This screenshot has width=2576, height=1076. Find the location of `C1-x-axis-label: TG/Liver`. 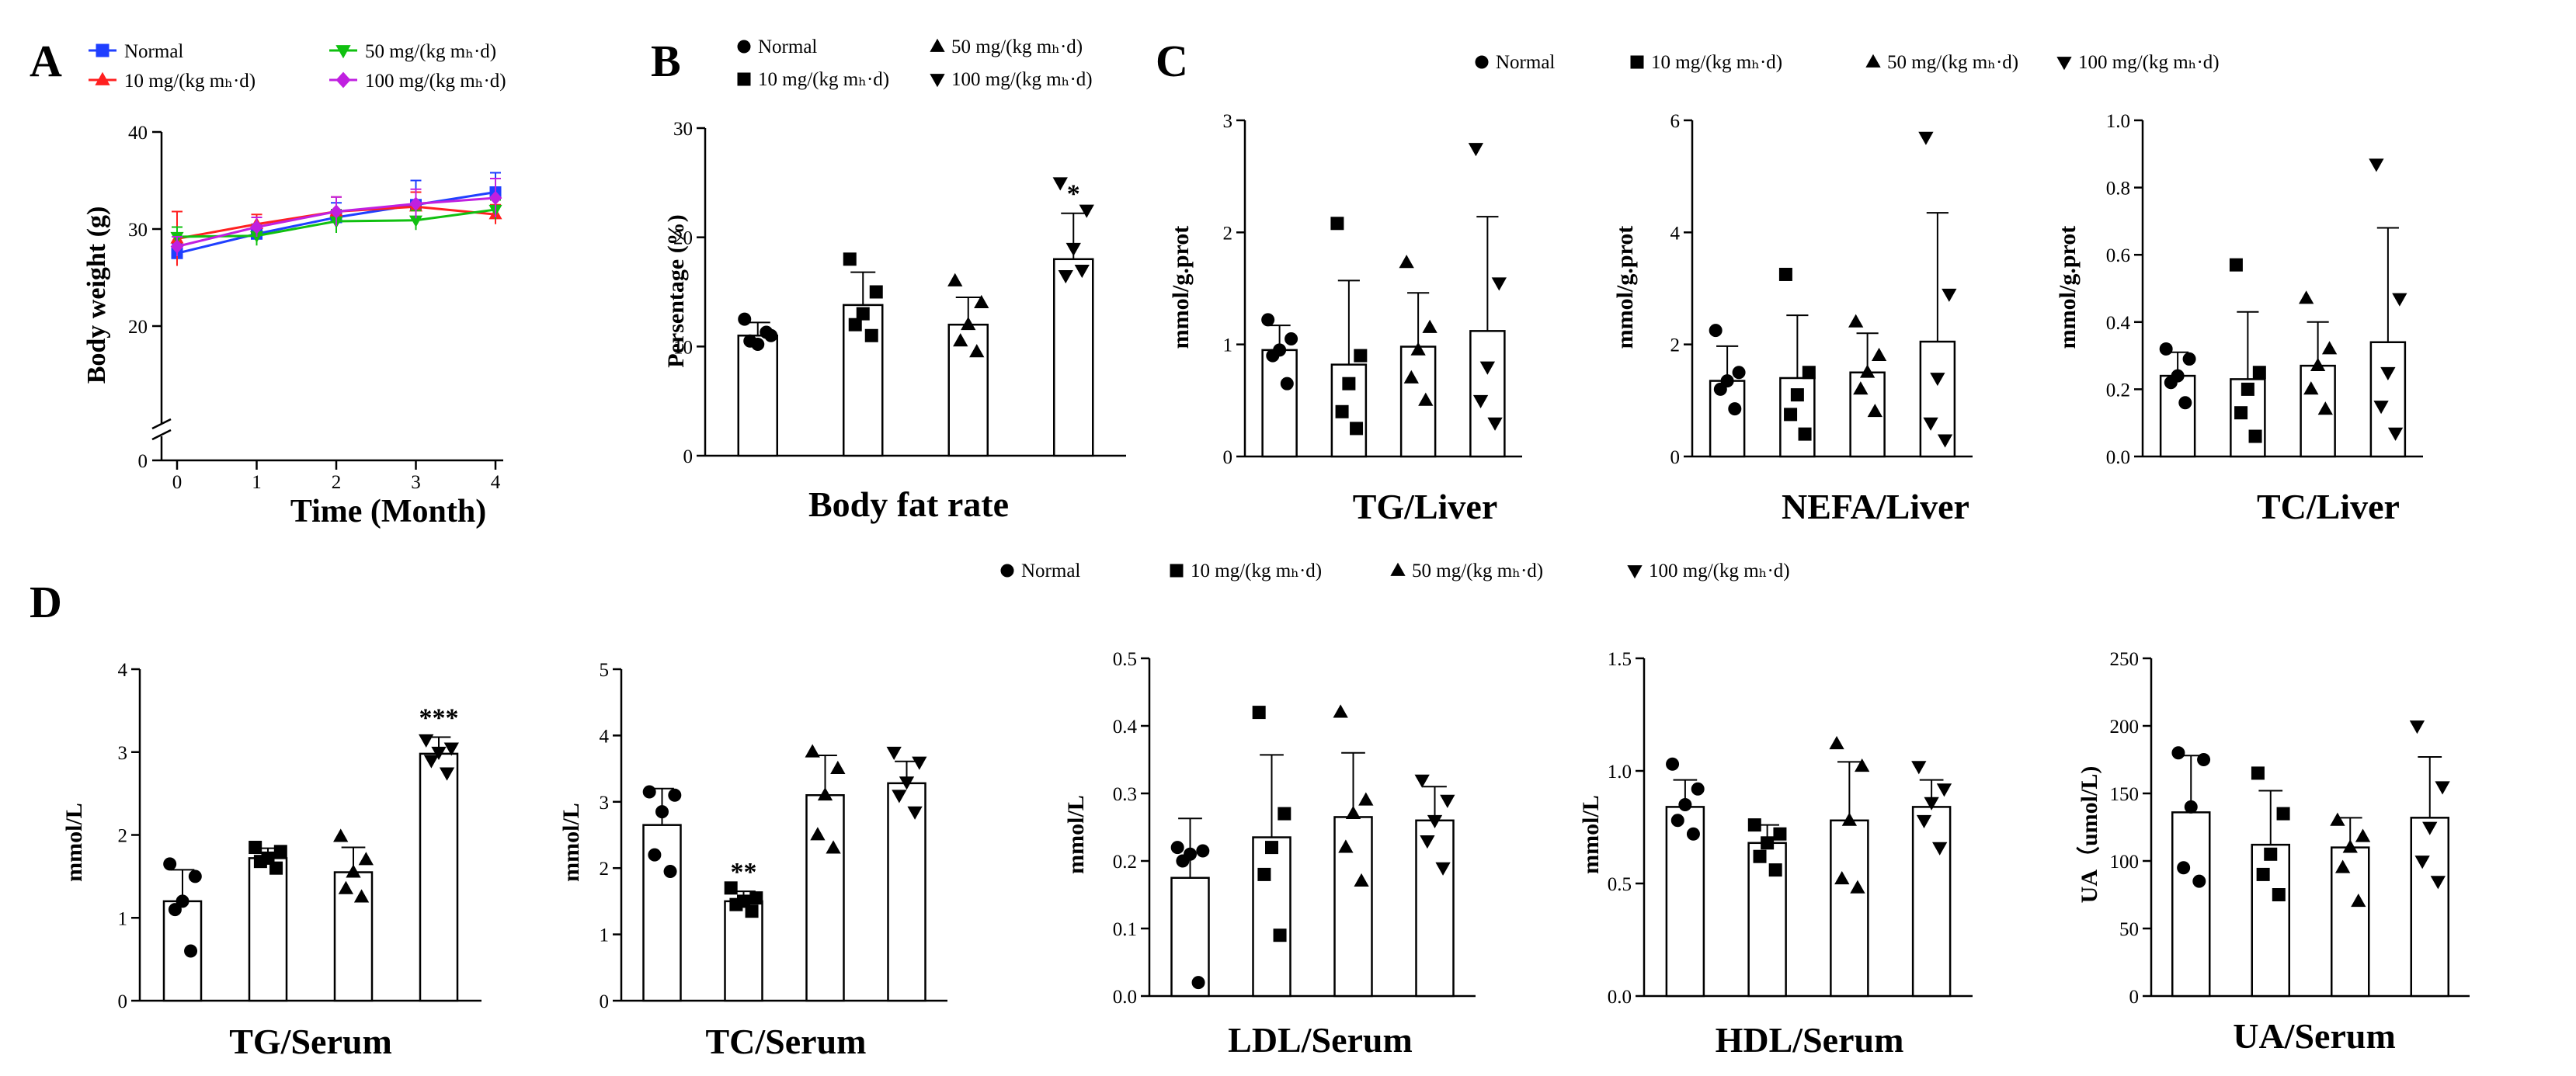

C1-x-axis-label: TG/Liver is located at coordinates (1425, 506).